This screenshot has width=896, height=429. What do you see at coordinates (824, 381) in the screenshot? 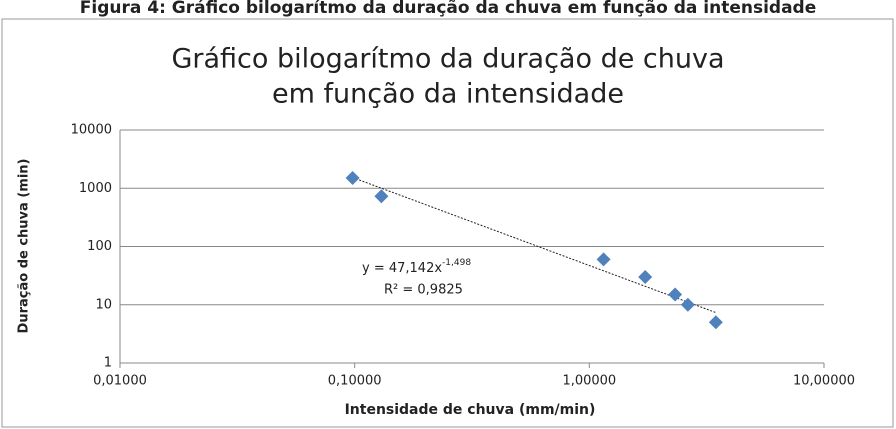
I see `x-tick-label: 10,00000` at bounding box center [824, 381].